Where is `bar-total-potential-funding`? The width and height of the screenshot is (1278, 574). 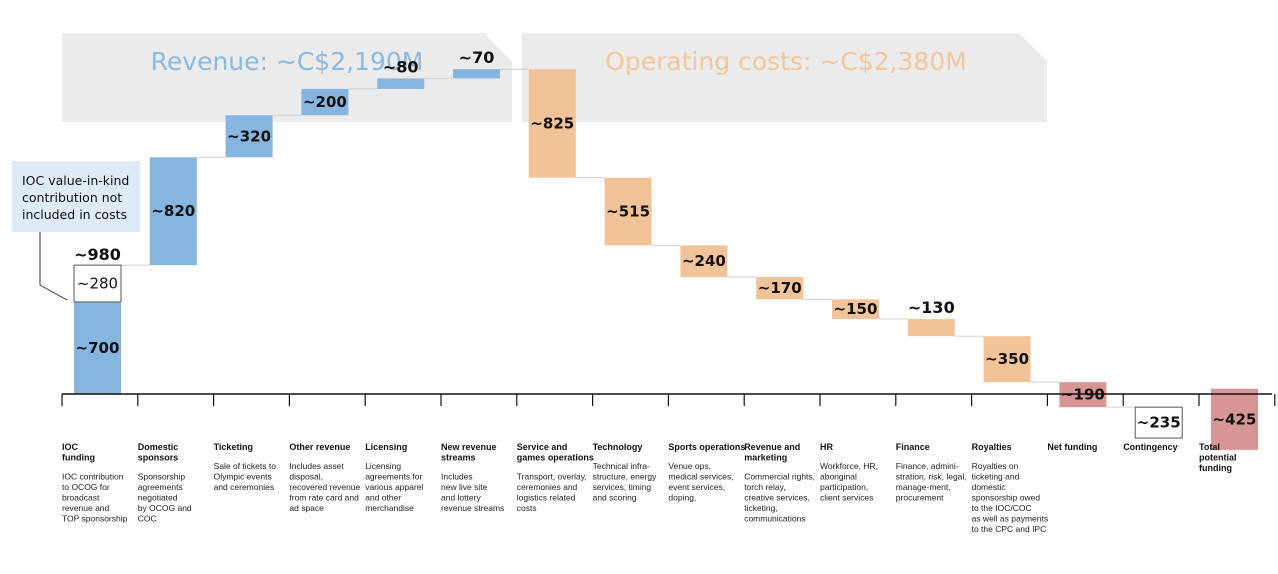 bar-total-potential-funding is located at coordinates (1234, 419).